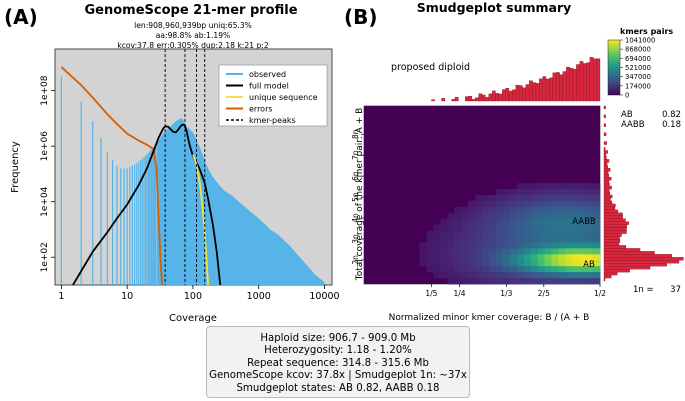 This screenshot has width=685, height=401. Describe the element at coordinates (643, 290) in the screenshot. I see `one-n-label: 1n =` at that location.